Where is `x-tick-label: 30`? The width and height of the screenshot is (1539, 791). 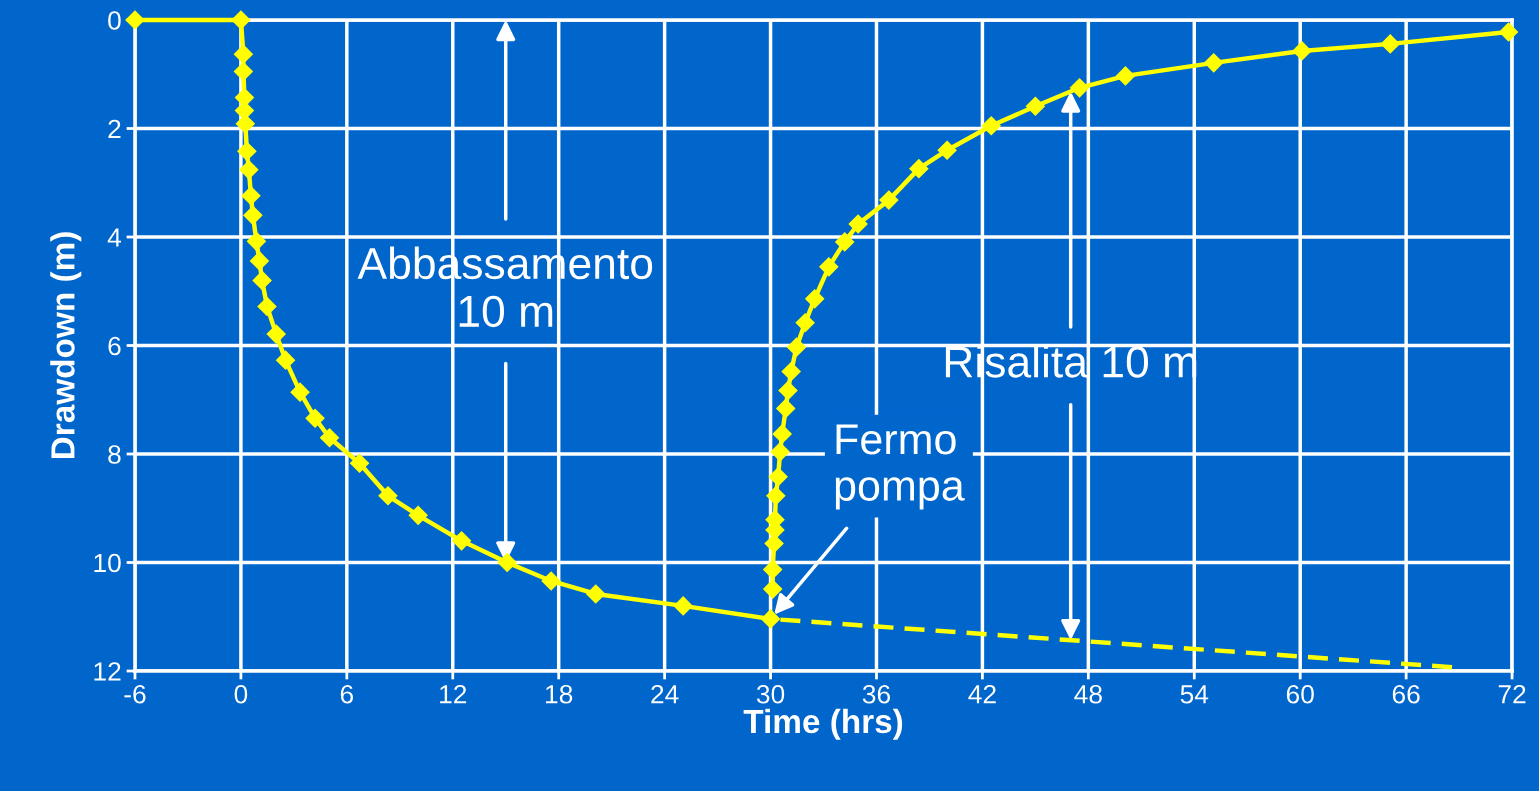
x-tick-label: 30 is located at coordinates (770, 694).